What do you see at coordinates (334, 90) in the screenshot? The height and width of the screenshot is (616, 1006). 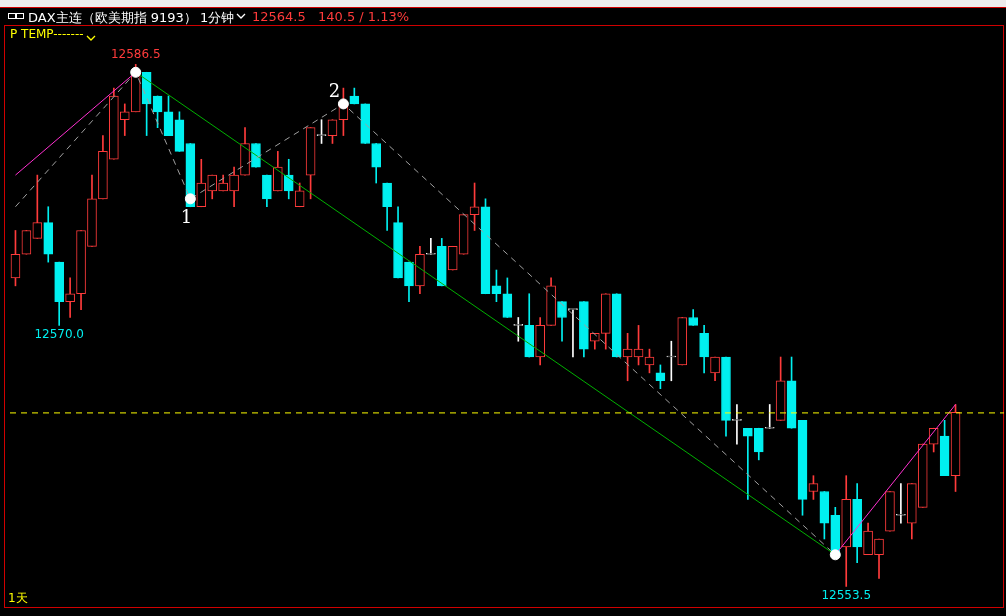 I see `annotation: 2` at bounding box center [334, 90].